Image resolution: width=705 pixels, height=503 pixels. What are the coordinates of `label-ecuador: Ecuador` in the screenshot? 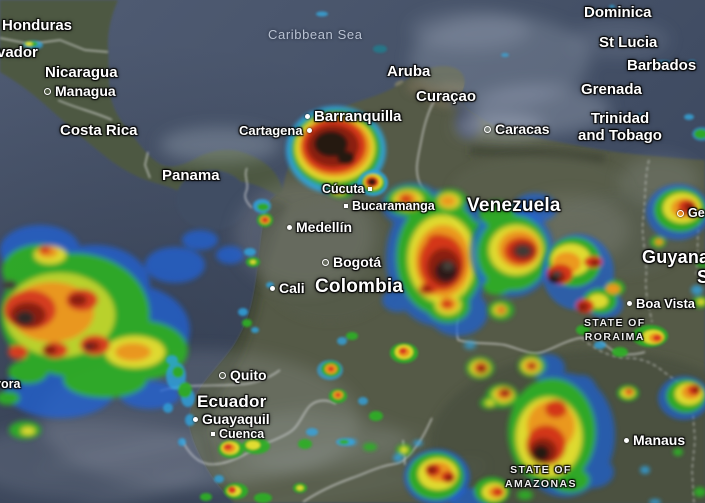 It's located at (232, 401).